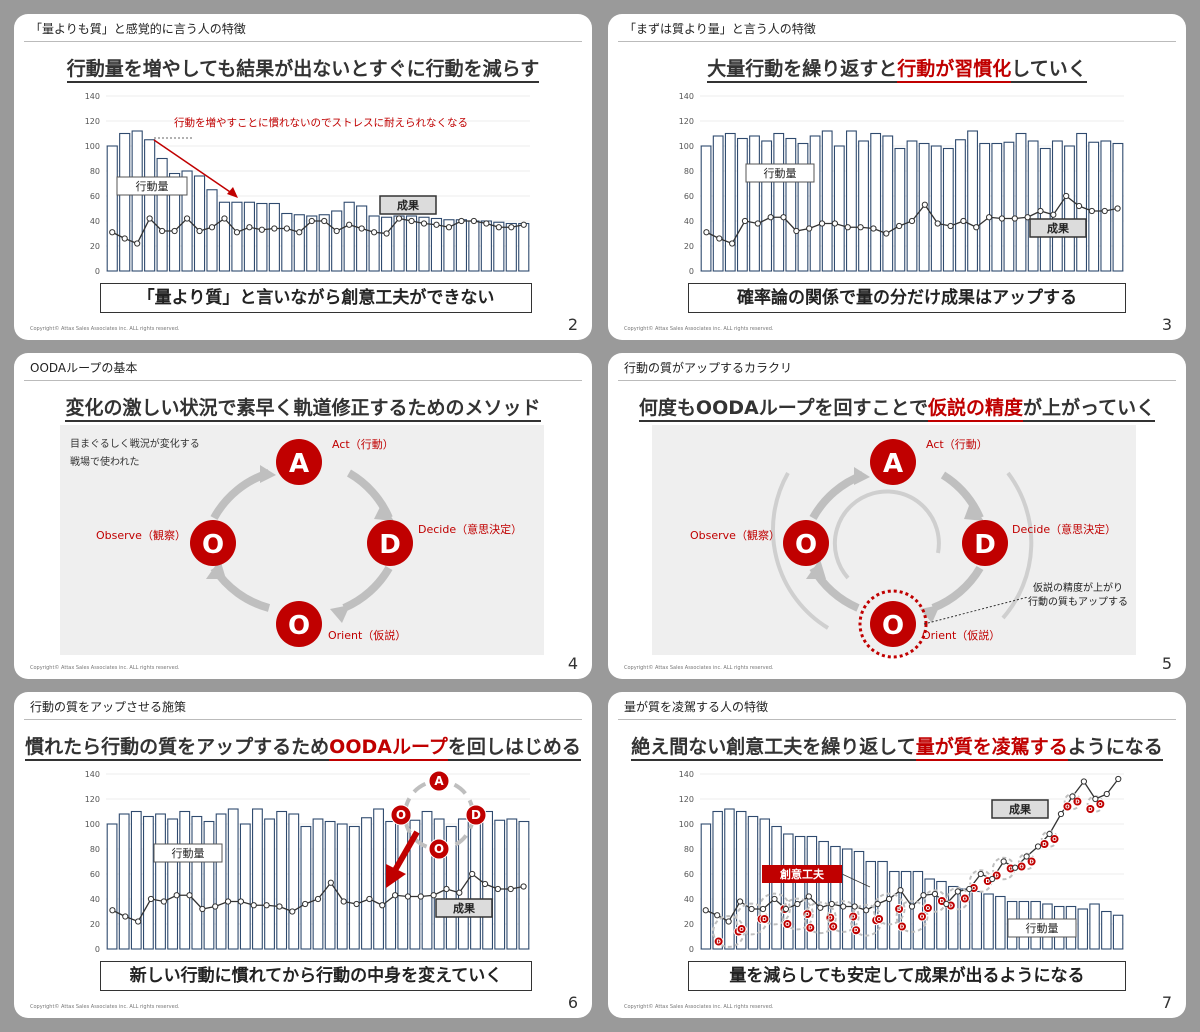 The image size is (1200, 1032). I want to click on node-letter: A, so click(439, 781).